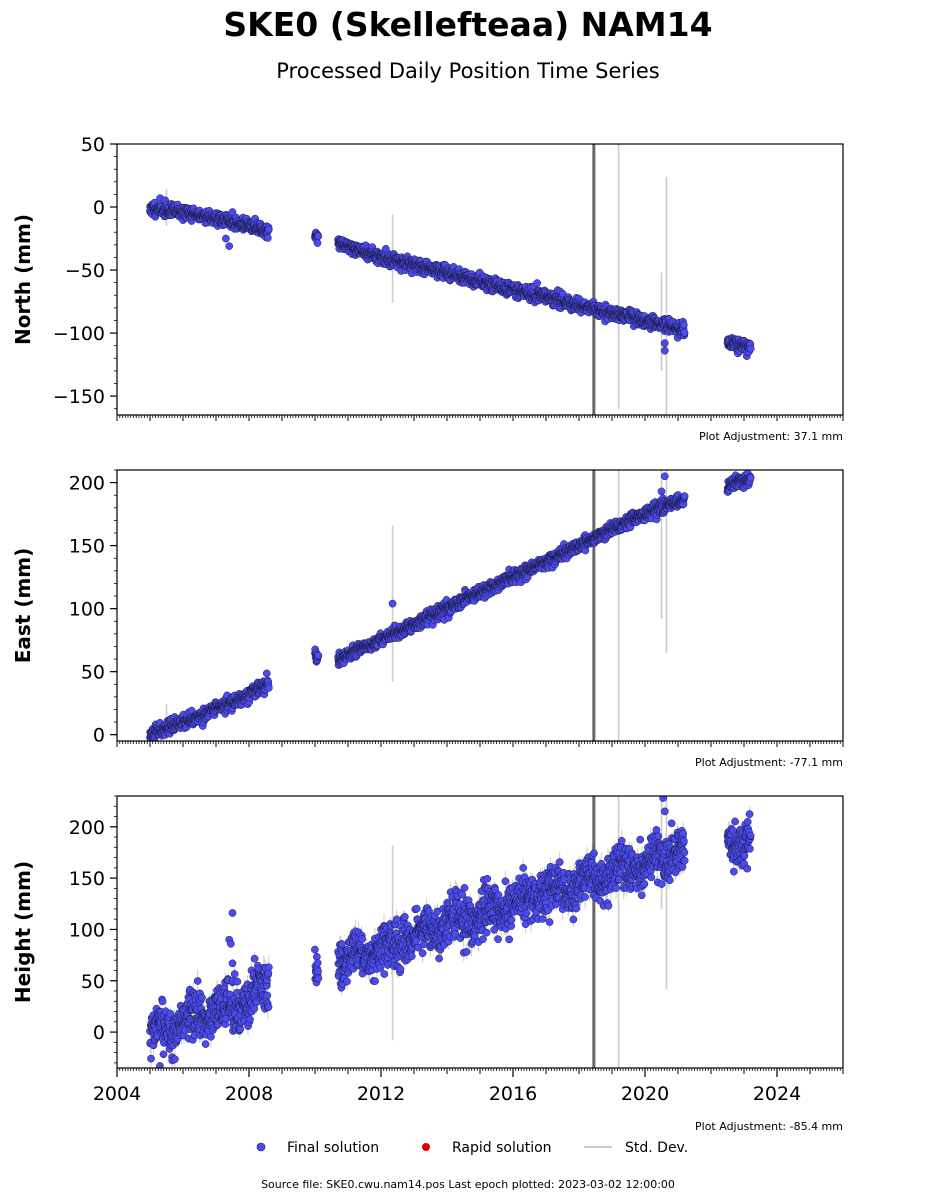 The height and width of the screenshot is (1200, 937). What do you see at coordinates (87, 547) in the screenshot?
I see `y-tick-label: 150` at bounding box center [87, 547].